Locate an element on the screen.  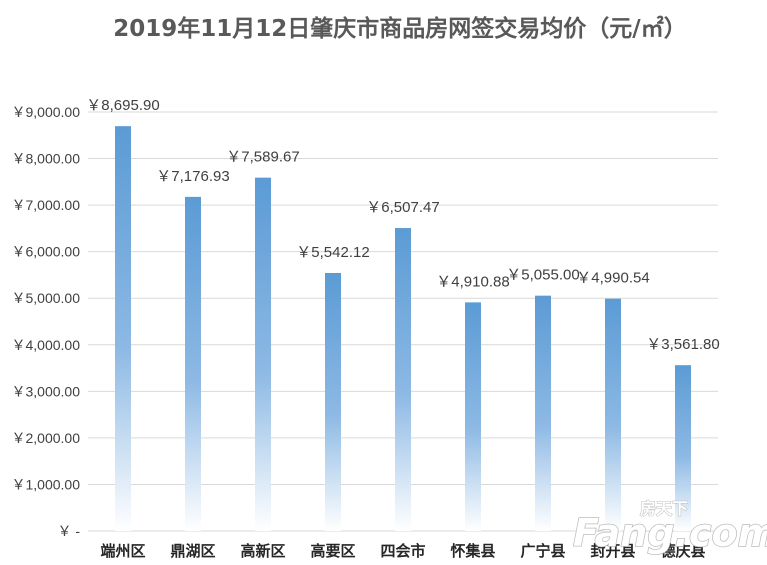
y-tick-label: ￥2,000.00 is located at coordinates (46, 438).